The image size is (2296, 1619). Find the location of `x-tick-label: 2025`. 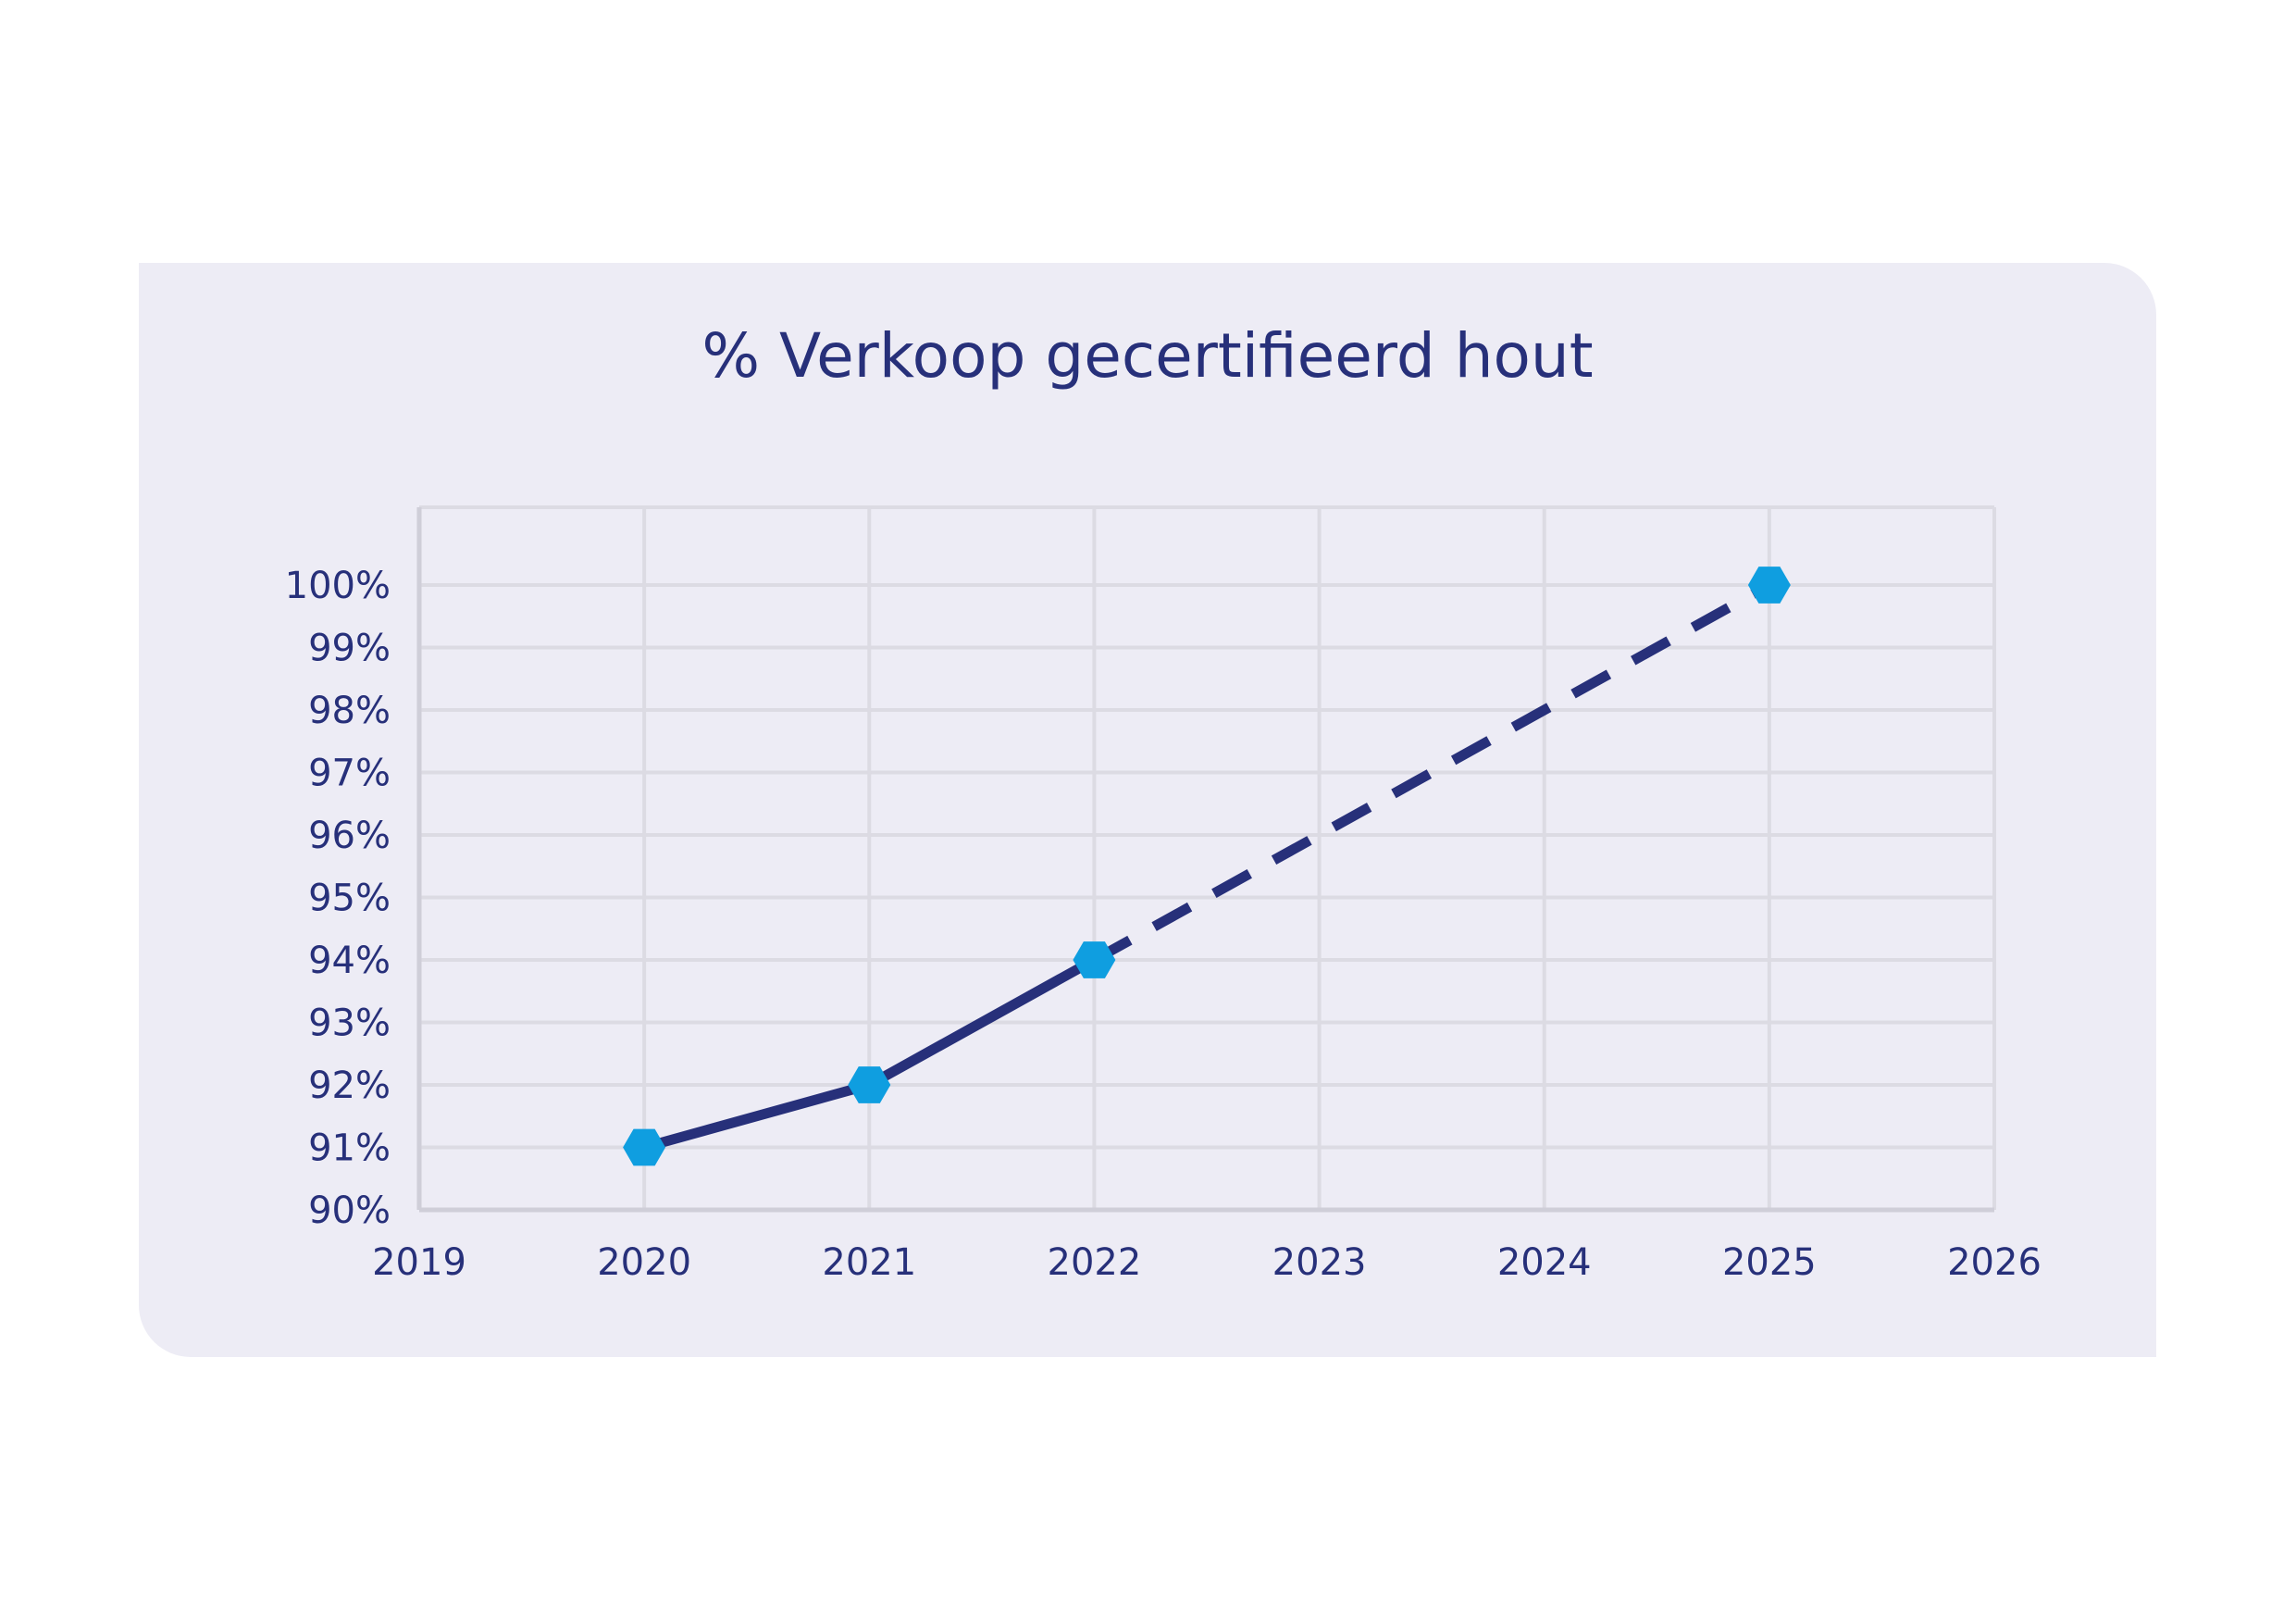

x-tick-label: 2025 is located at coordinates (1770, 1263).